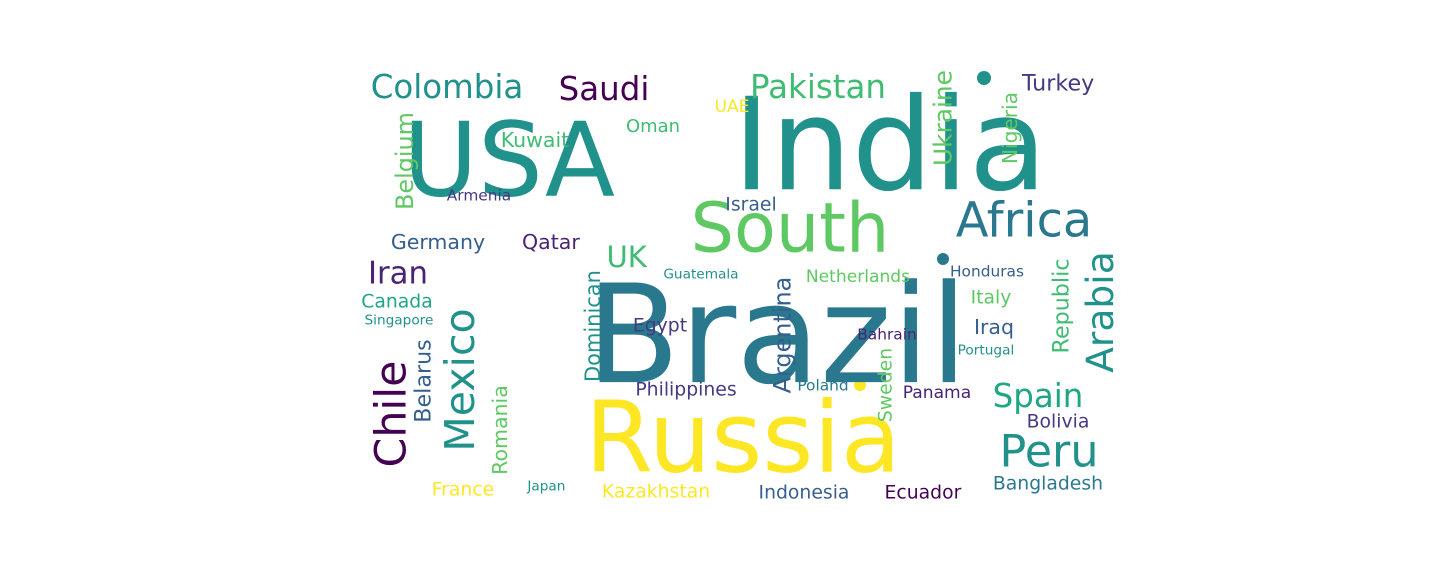  Describe the element at coordinates (818, 87) in the screenshot. I see `word-pakistan: Pakistan` at that location.